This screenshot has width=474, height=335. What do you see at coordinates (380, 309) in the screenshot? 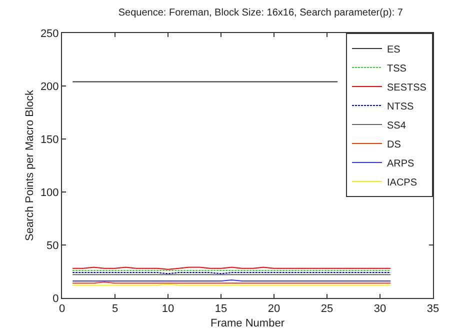
I see `x-tick-label: 30` at bounding box center [380, 309].